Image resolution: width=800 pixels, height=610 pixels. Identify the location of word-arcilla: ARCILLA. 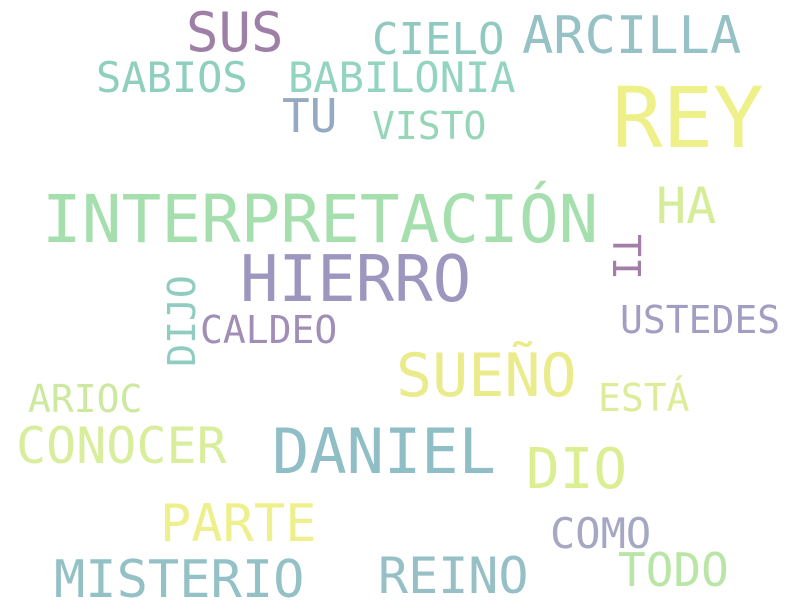
(632, 36).